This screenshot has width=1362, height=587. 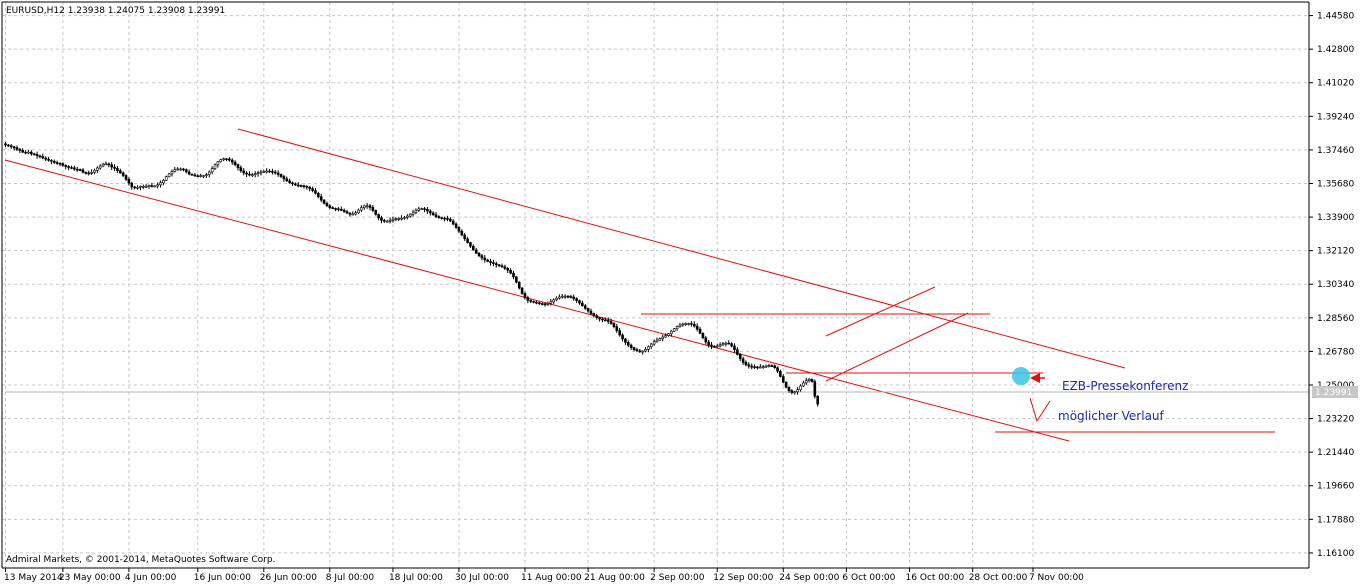 I want to click on annotation-layer: EZB-Pressekonferenz möglicher Verlauf, so click(x=1100, y=395).